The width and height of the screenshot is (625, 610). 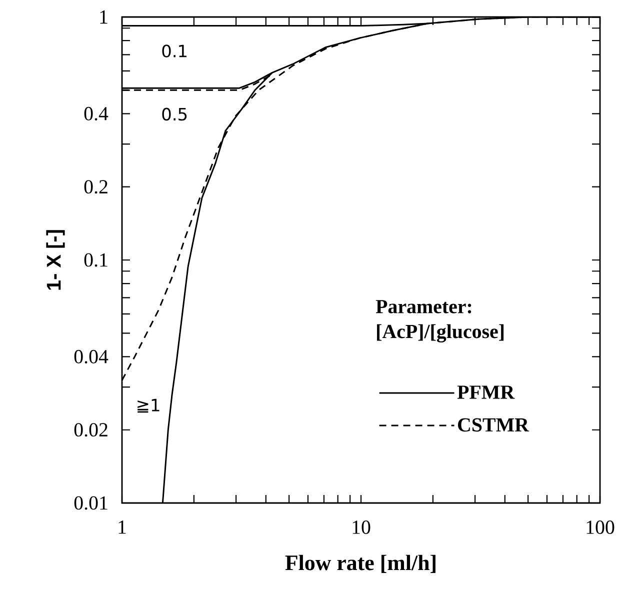 I want to click on y-tick-label: 0.4, so click(x=96, y=113).